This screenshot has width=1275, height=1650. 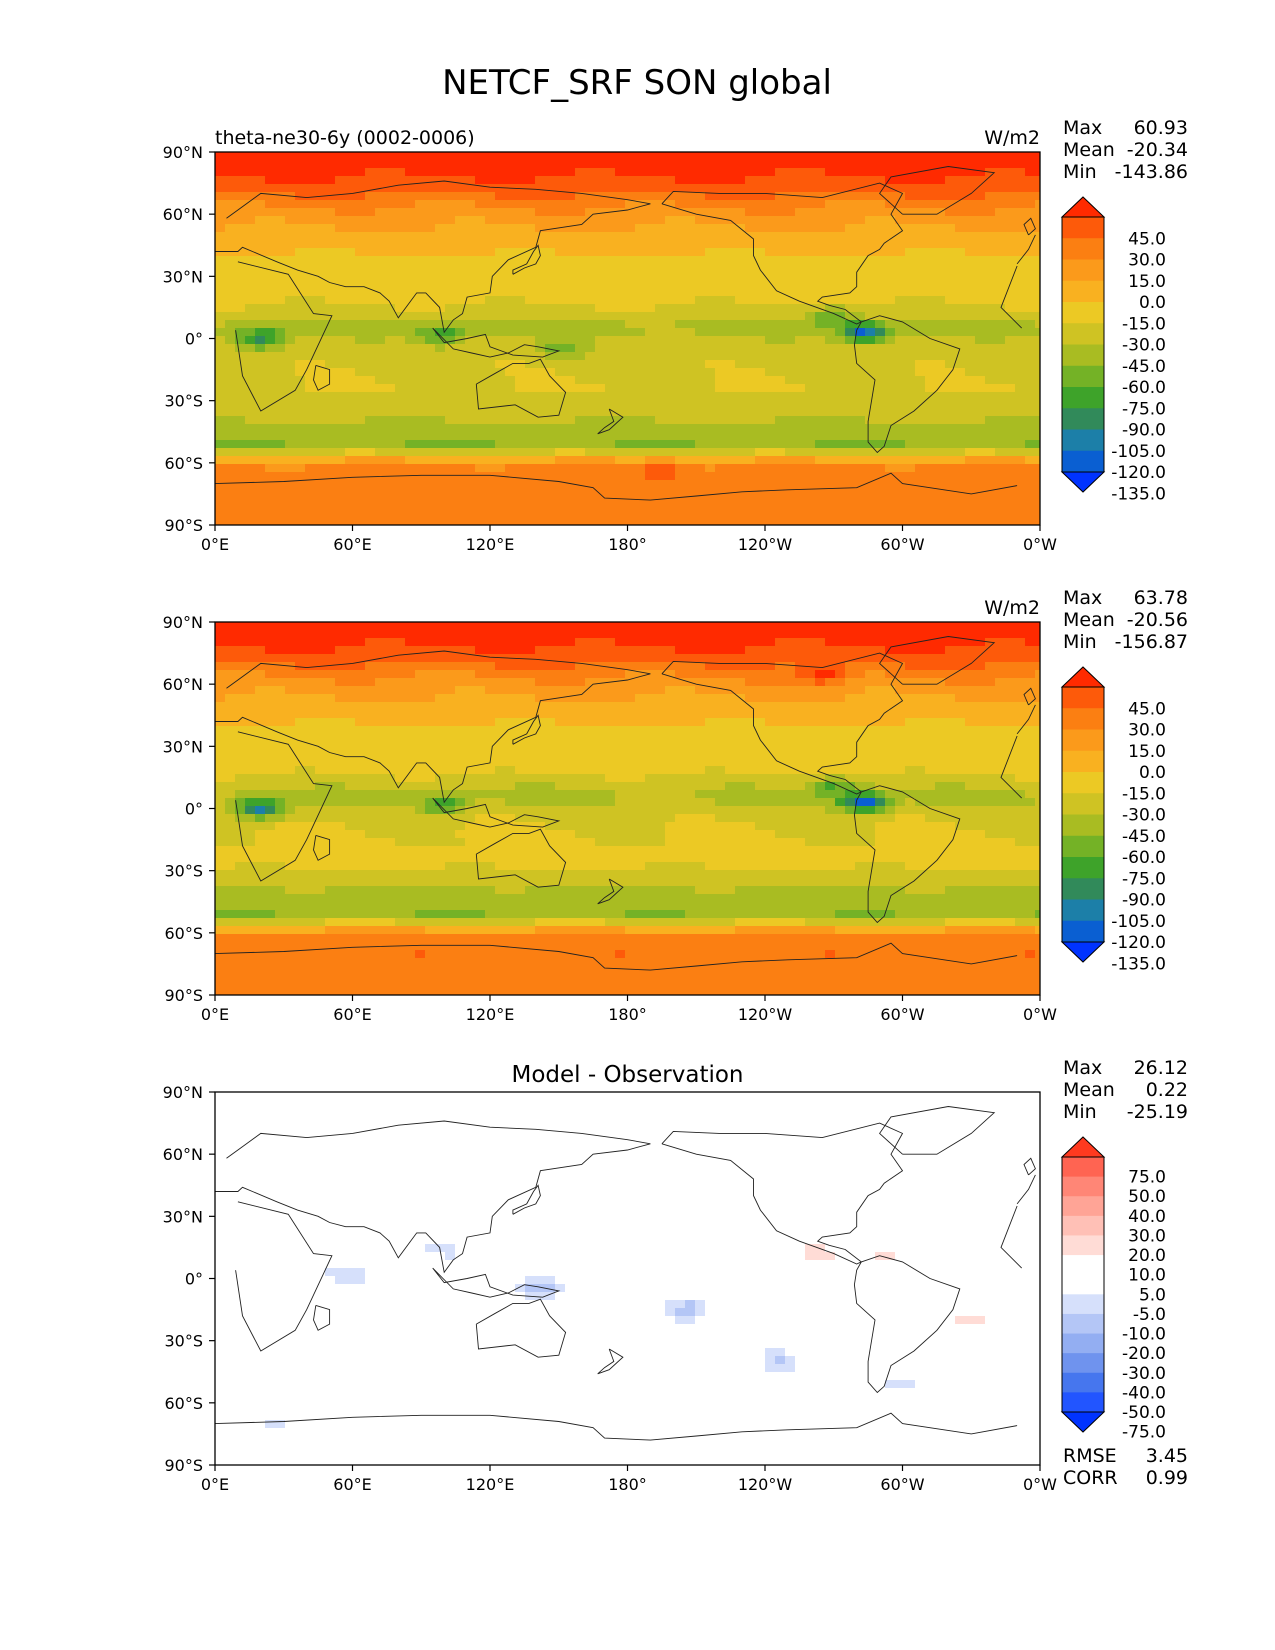 I want to click on coastline-south-america, so click(x=907, y=384).